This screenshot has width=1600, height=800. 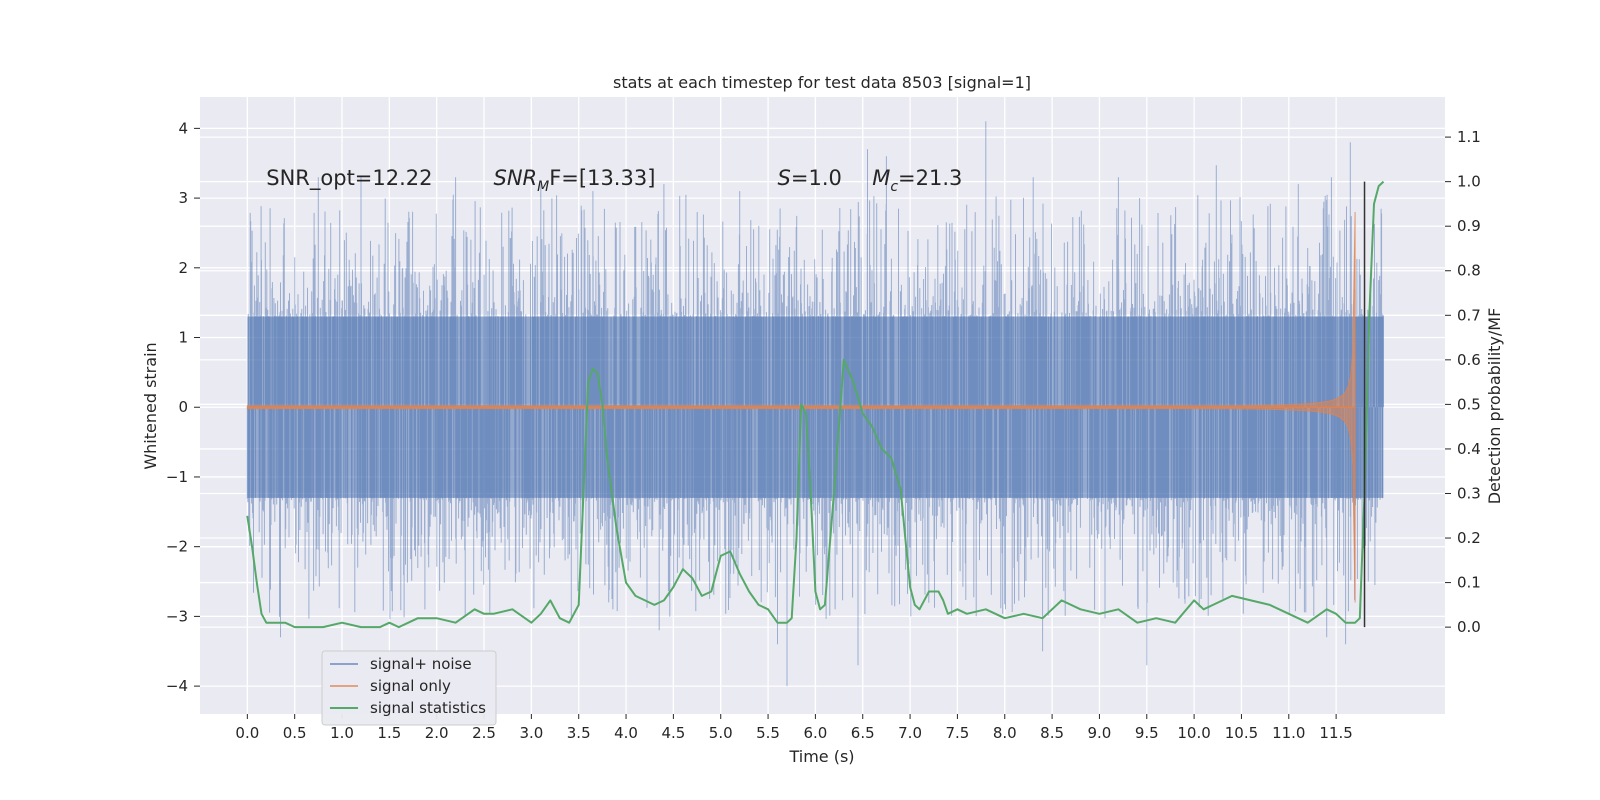 I want to click on x-tick-label: 10.5, so click(x=1241, y=733).